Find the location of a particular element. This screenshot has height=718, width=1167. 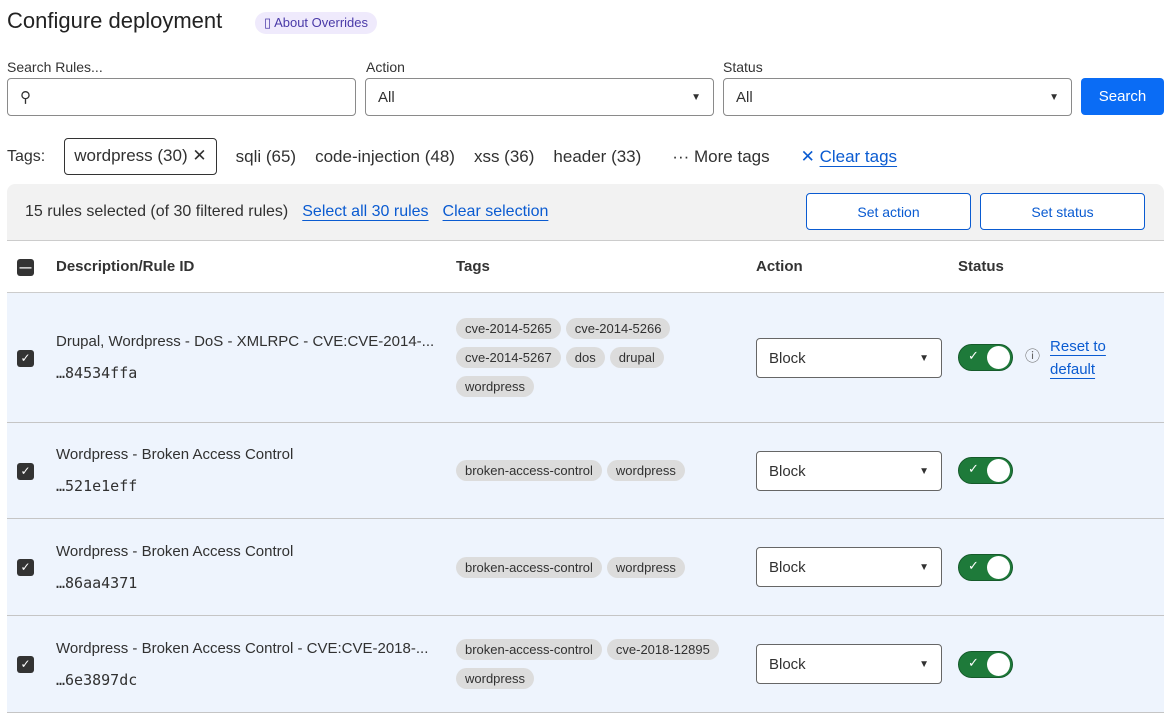

tags-label: Tags: is located at coordinates (26, 156).